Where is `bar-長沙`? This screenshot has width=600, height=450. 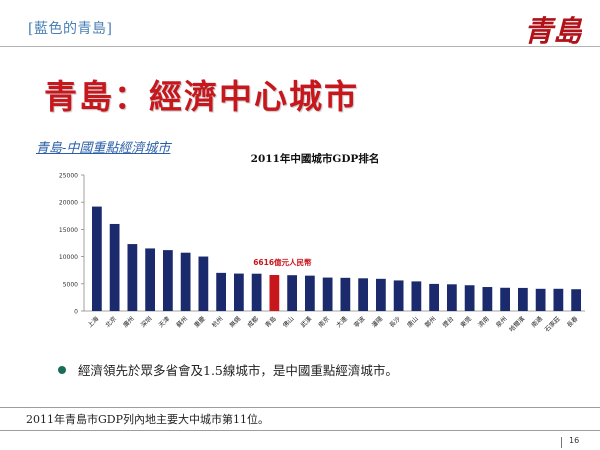
bar-長沙 is located at coordinates (398, 295).